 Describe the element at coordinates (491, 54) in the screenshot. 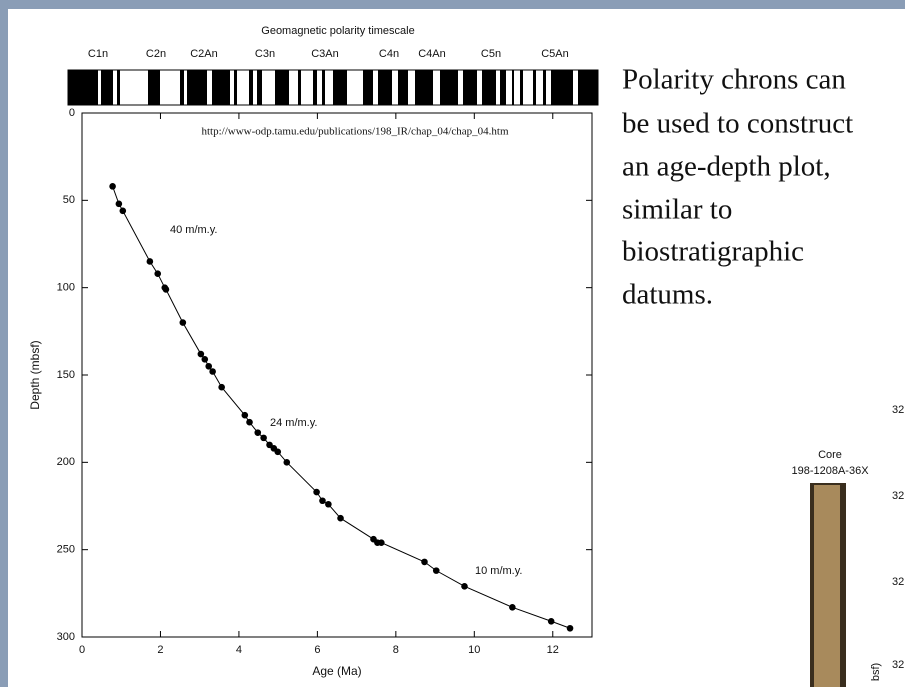

I see `chron-label: C5n` at that location.